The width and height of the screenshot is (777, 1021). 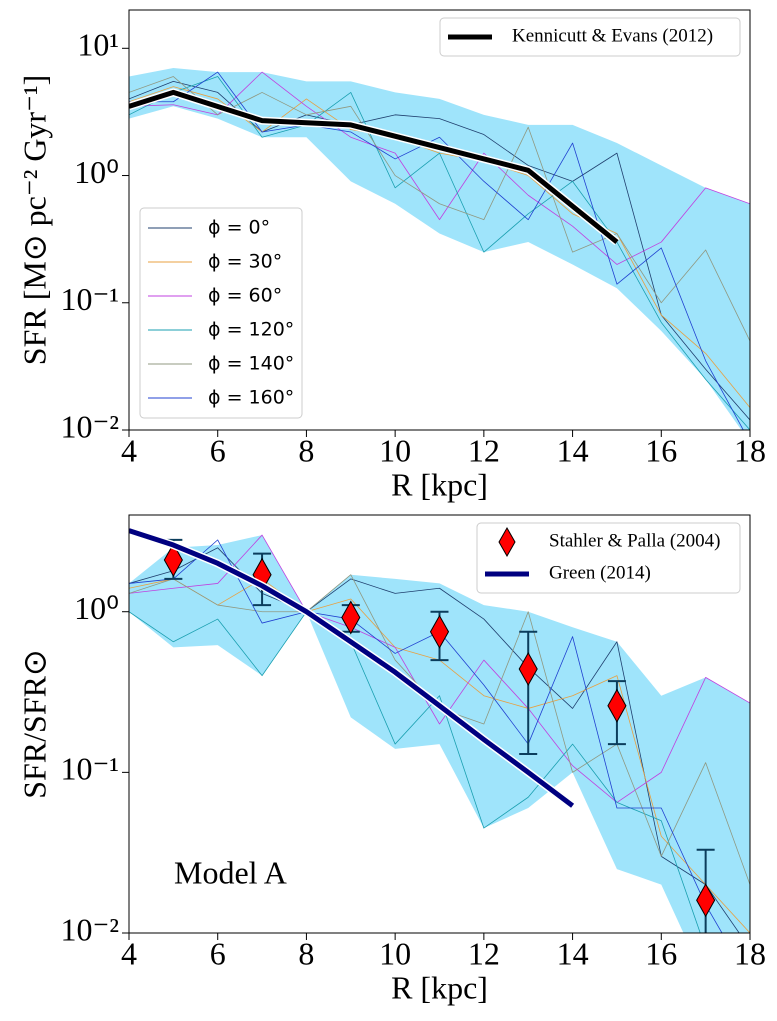 What do you see at coordinates (34, 220) in the screenshot?
I see `y-axis-label: SFR [M⊙ pc⁻² Gyr⁻¹]` at bounding box center [34, 220].